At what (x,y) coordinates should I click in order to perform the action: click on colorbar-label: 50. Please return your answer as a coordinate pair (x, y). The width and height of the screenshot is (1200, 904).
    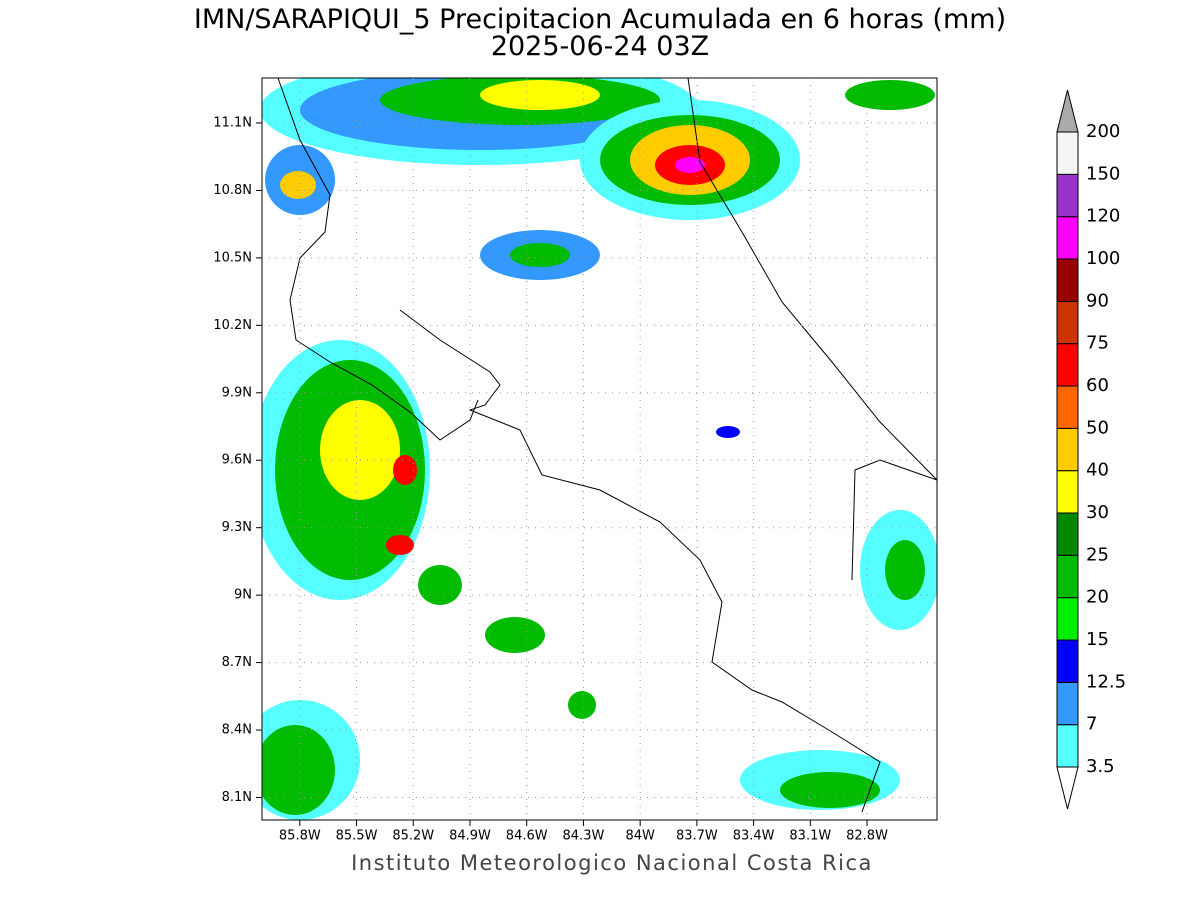
    Looking at the image, I should click on (1097, 427).